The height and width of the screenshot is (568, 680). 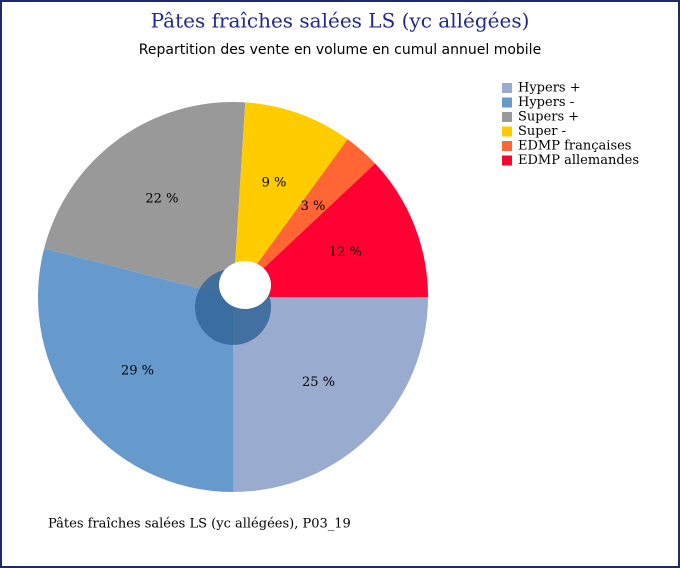 I want to click on data-label: 22 %, so click(x=161, y=199).